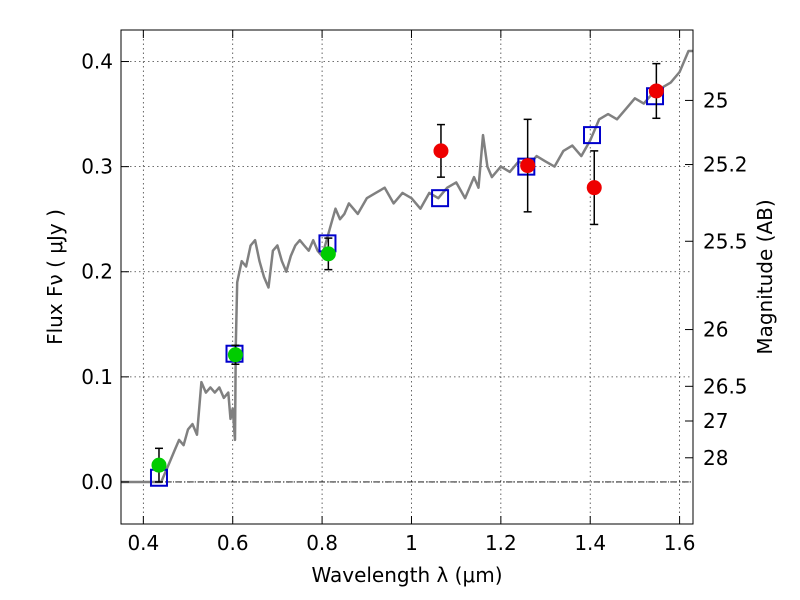 This screenshot has height=600, width=800. Describe the element at coordinates (715, 458) in the screenshot. I see `y2-tick-label: 28` at that location.